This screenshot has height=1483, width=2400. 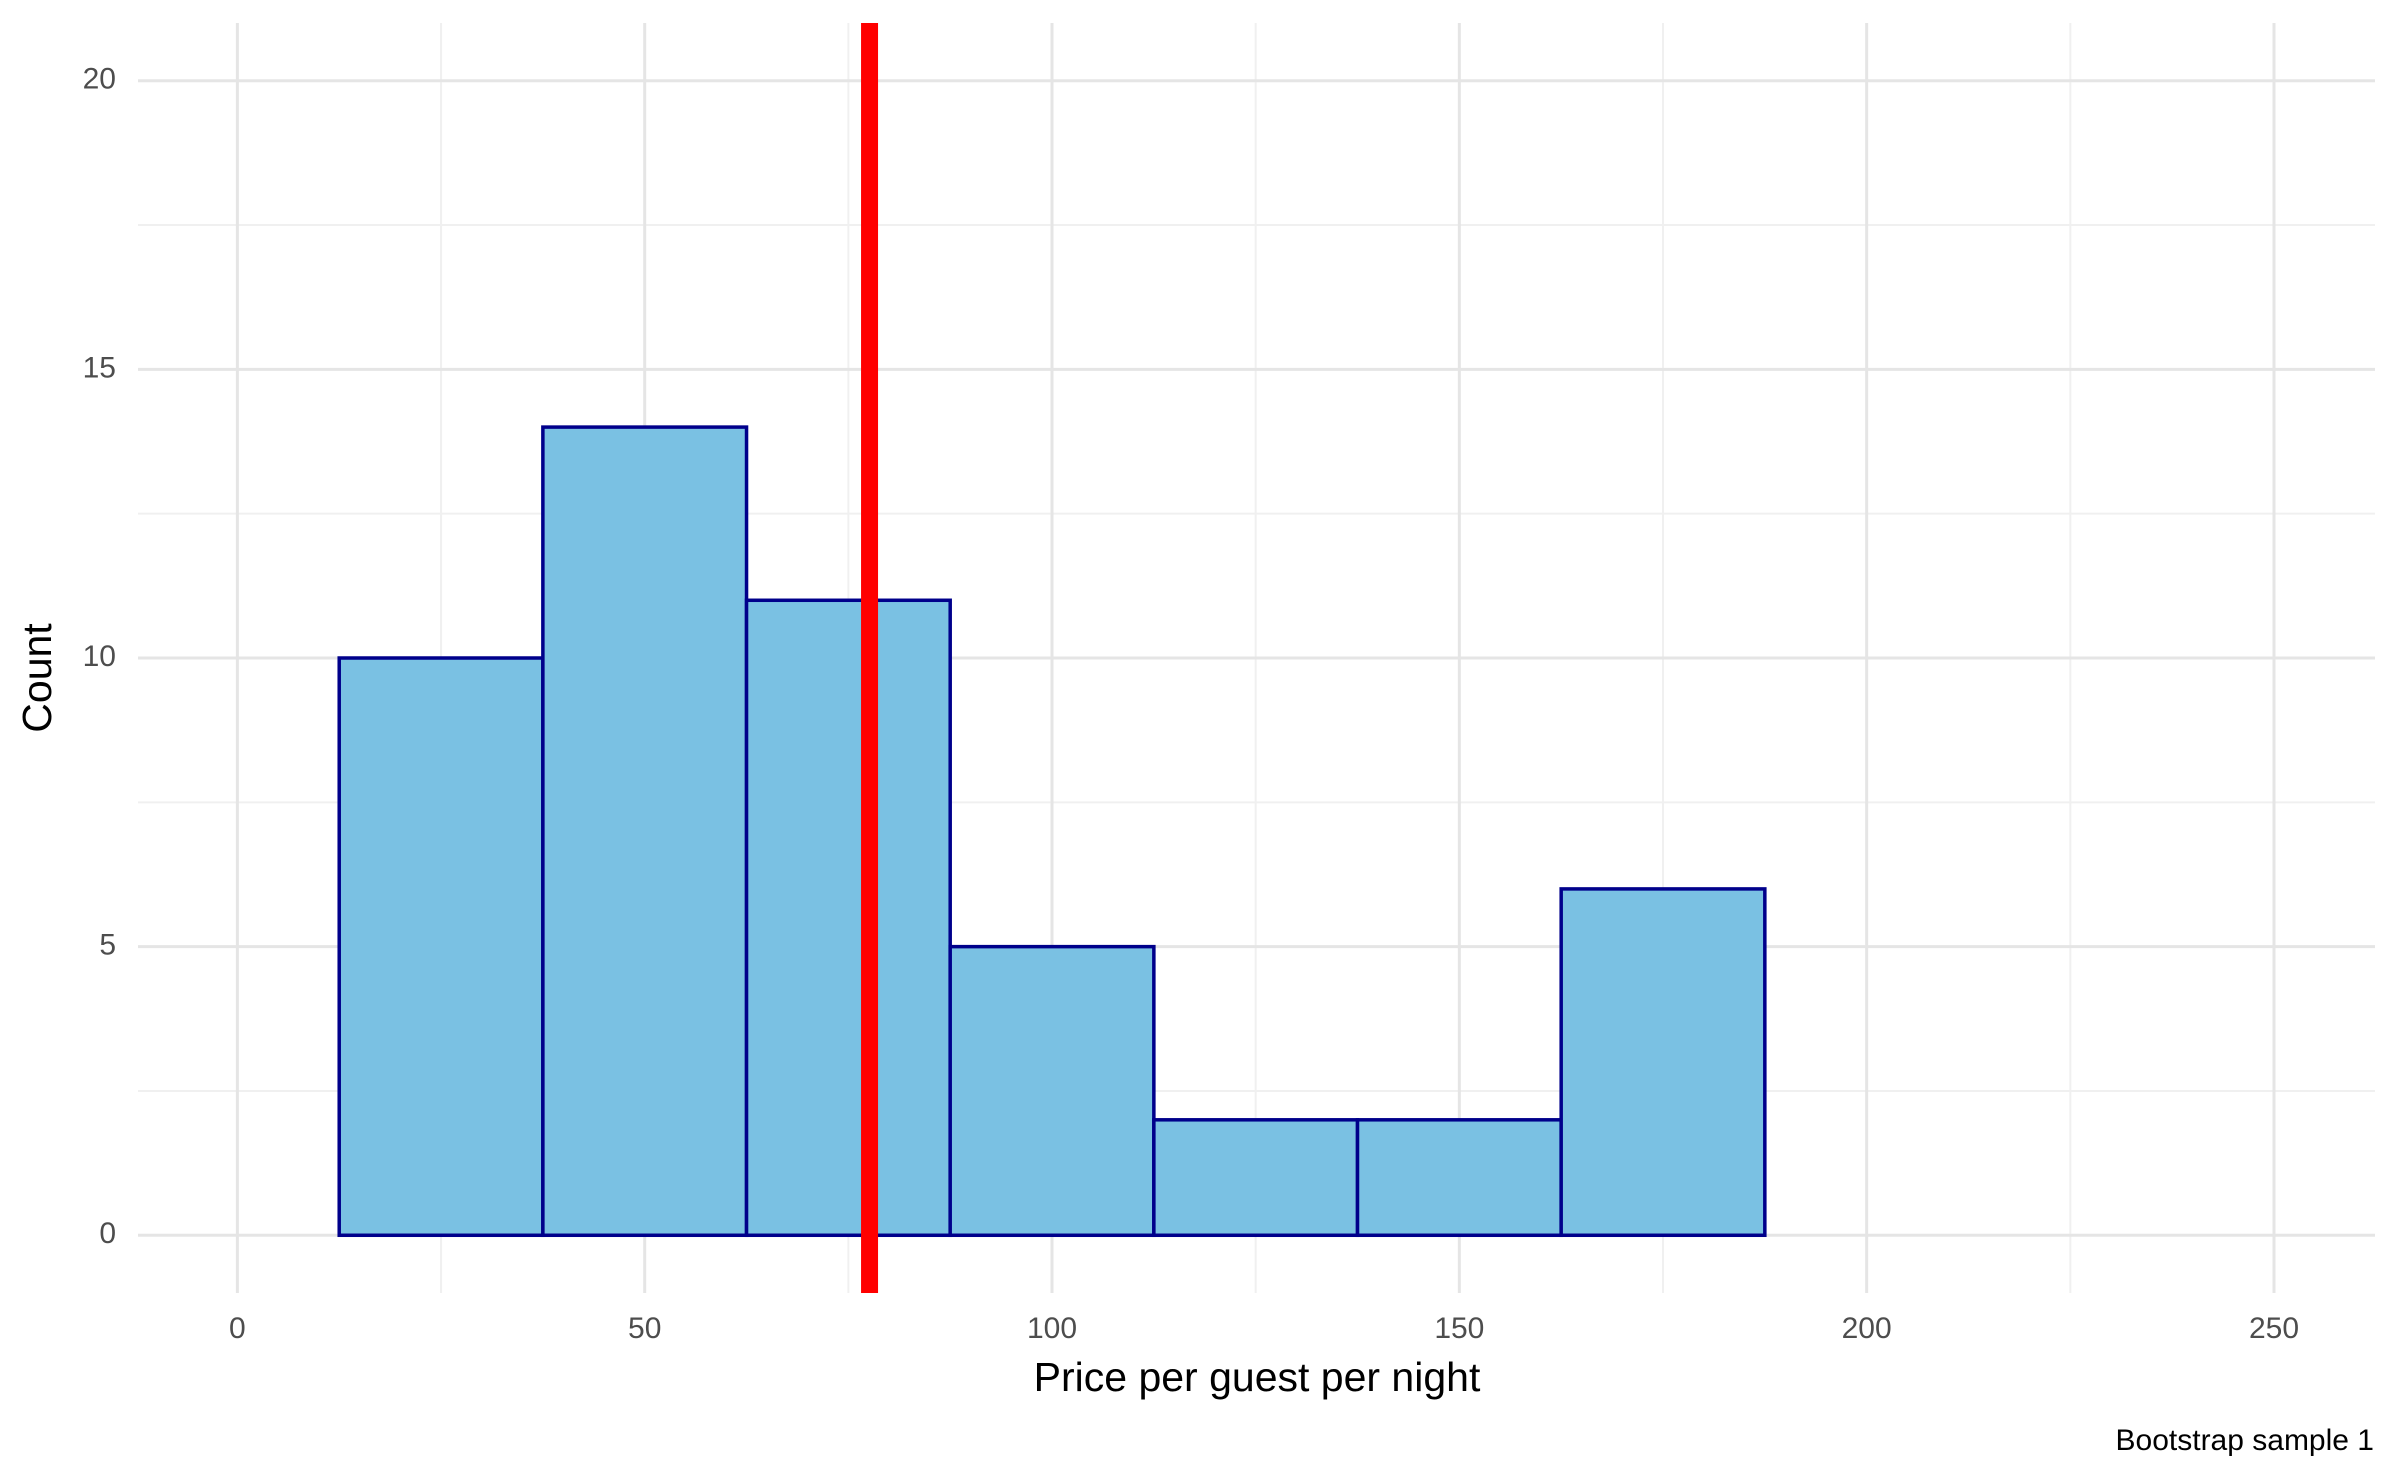 What do you see at coordinates (37, 678) in the screenshot?
I see `y-axis-title: Count` at bounding box center [37, 678].